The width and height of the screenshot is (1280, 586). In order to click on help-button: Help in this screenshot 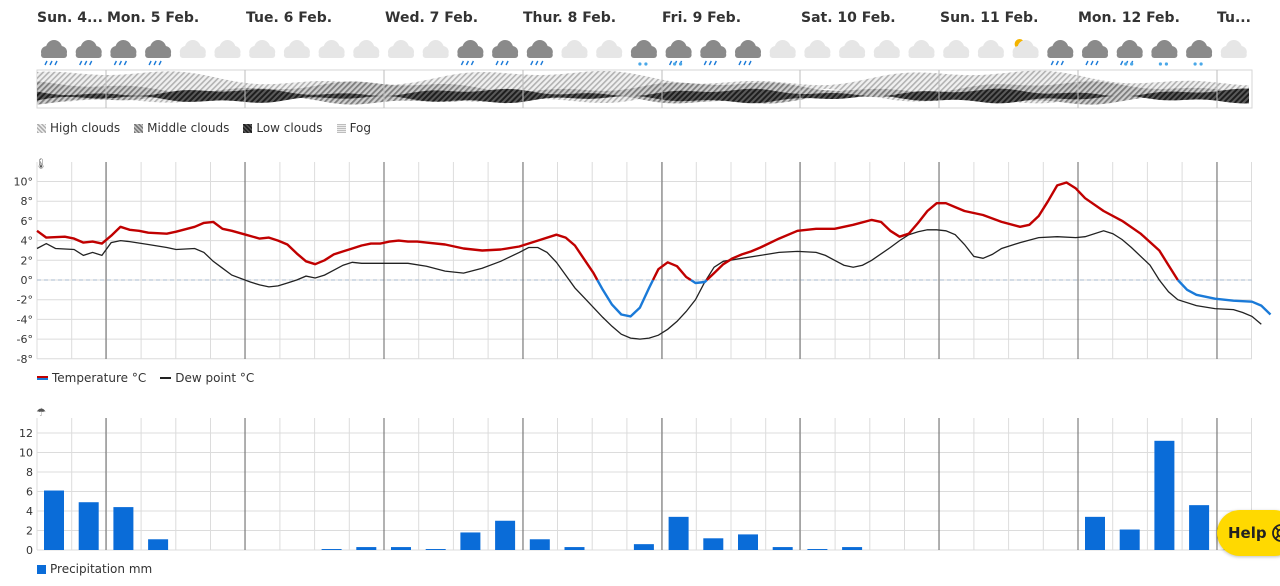, I will do `click(1248, 533)`.